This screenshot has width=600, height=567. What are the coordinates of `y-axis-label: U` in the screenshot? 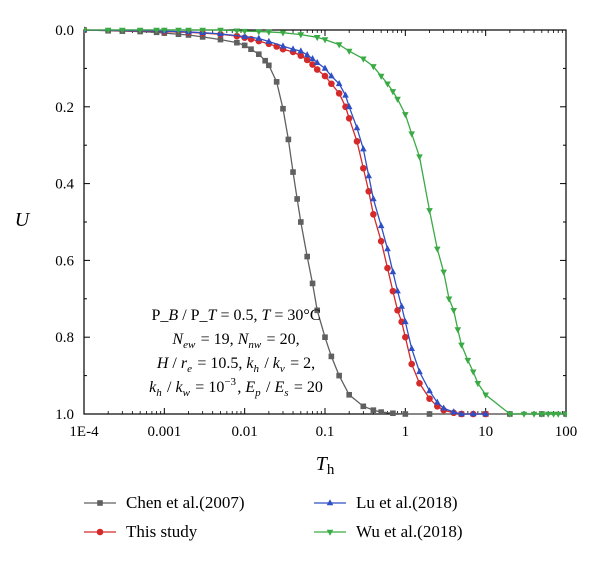 It's located at (23, 220).